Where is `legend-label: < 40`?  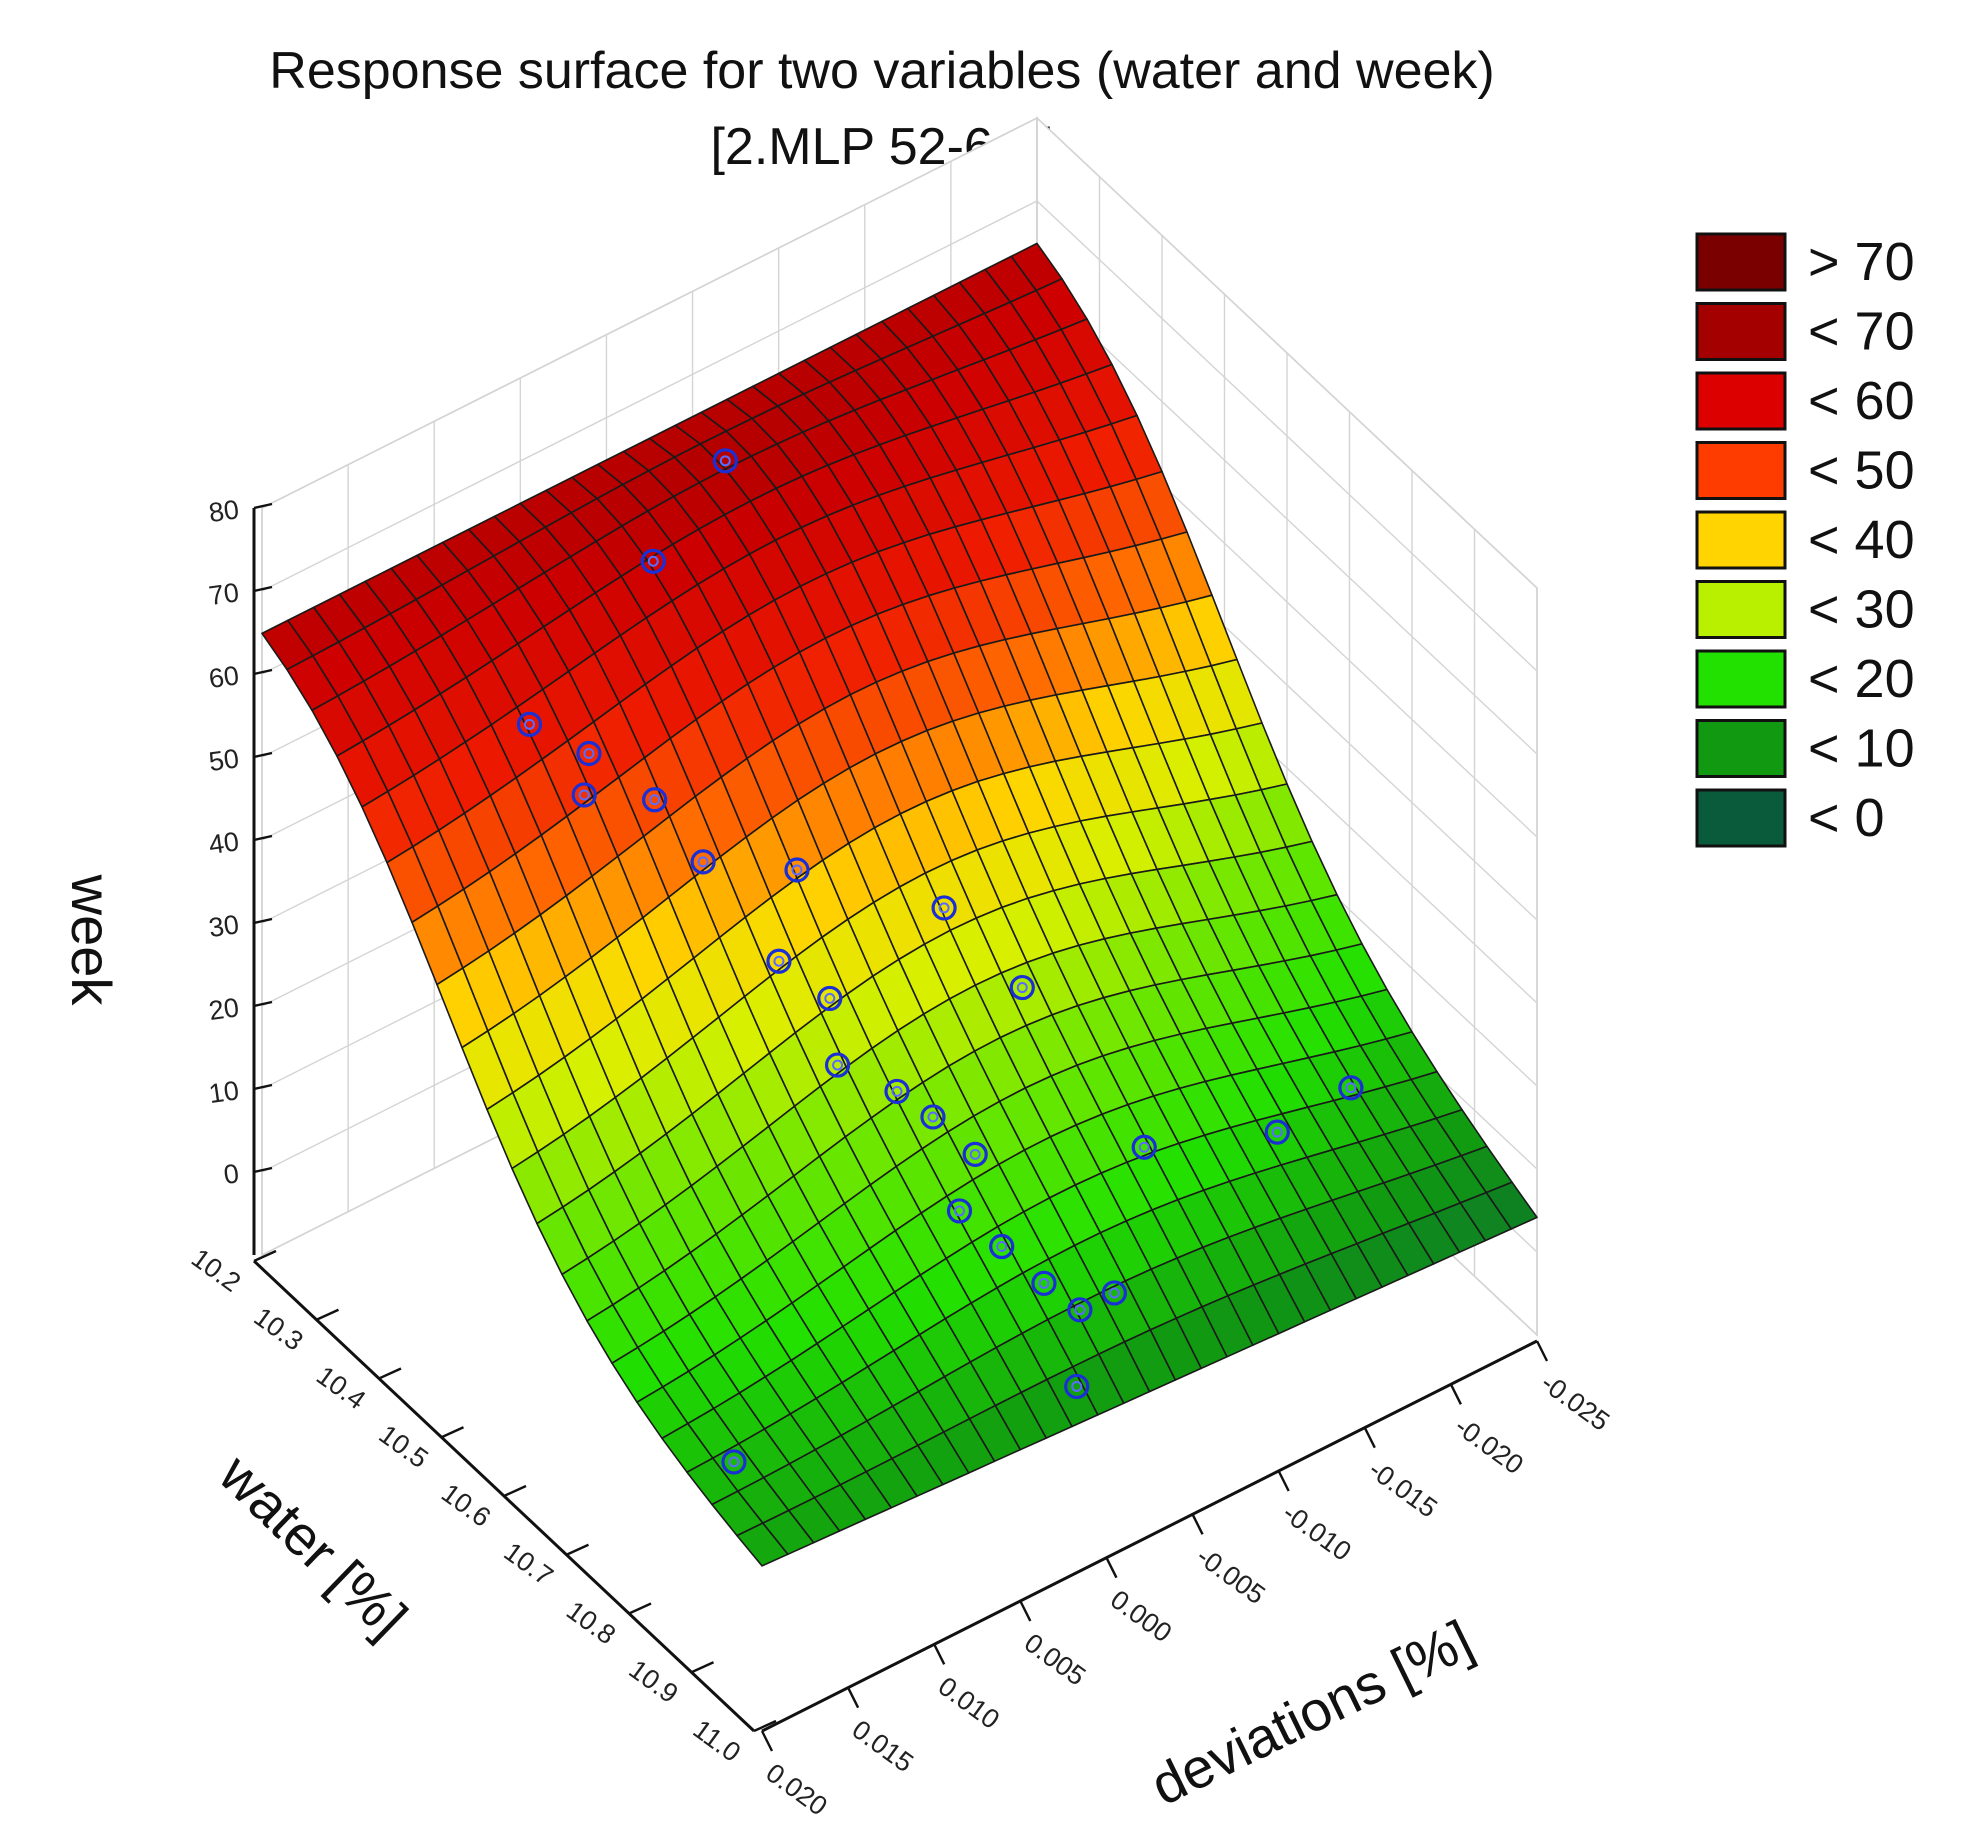 legend-label: < 40 is located at coordinates (1861, 540).